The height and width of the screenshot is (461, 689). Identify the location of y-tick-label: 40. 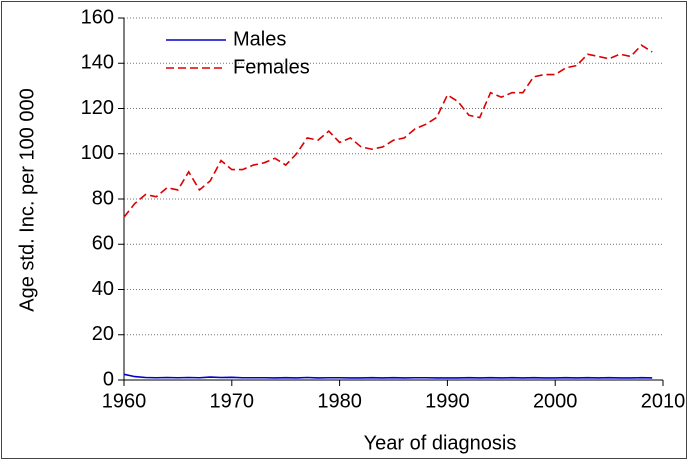
(103, 289).